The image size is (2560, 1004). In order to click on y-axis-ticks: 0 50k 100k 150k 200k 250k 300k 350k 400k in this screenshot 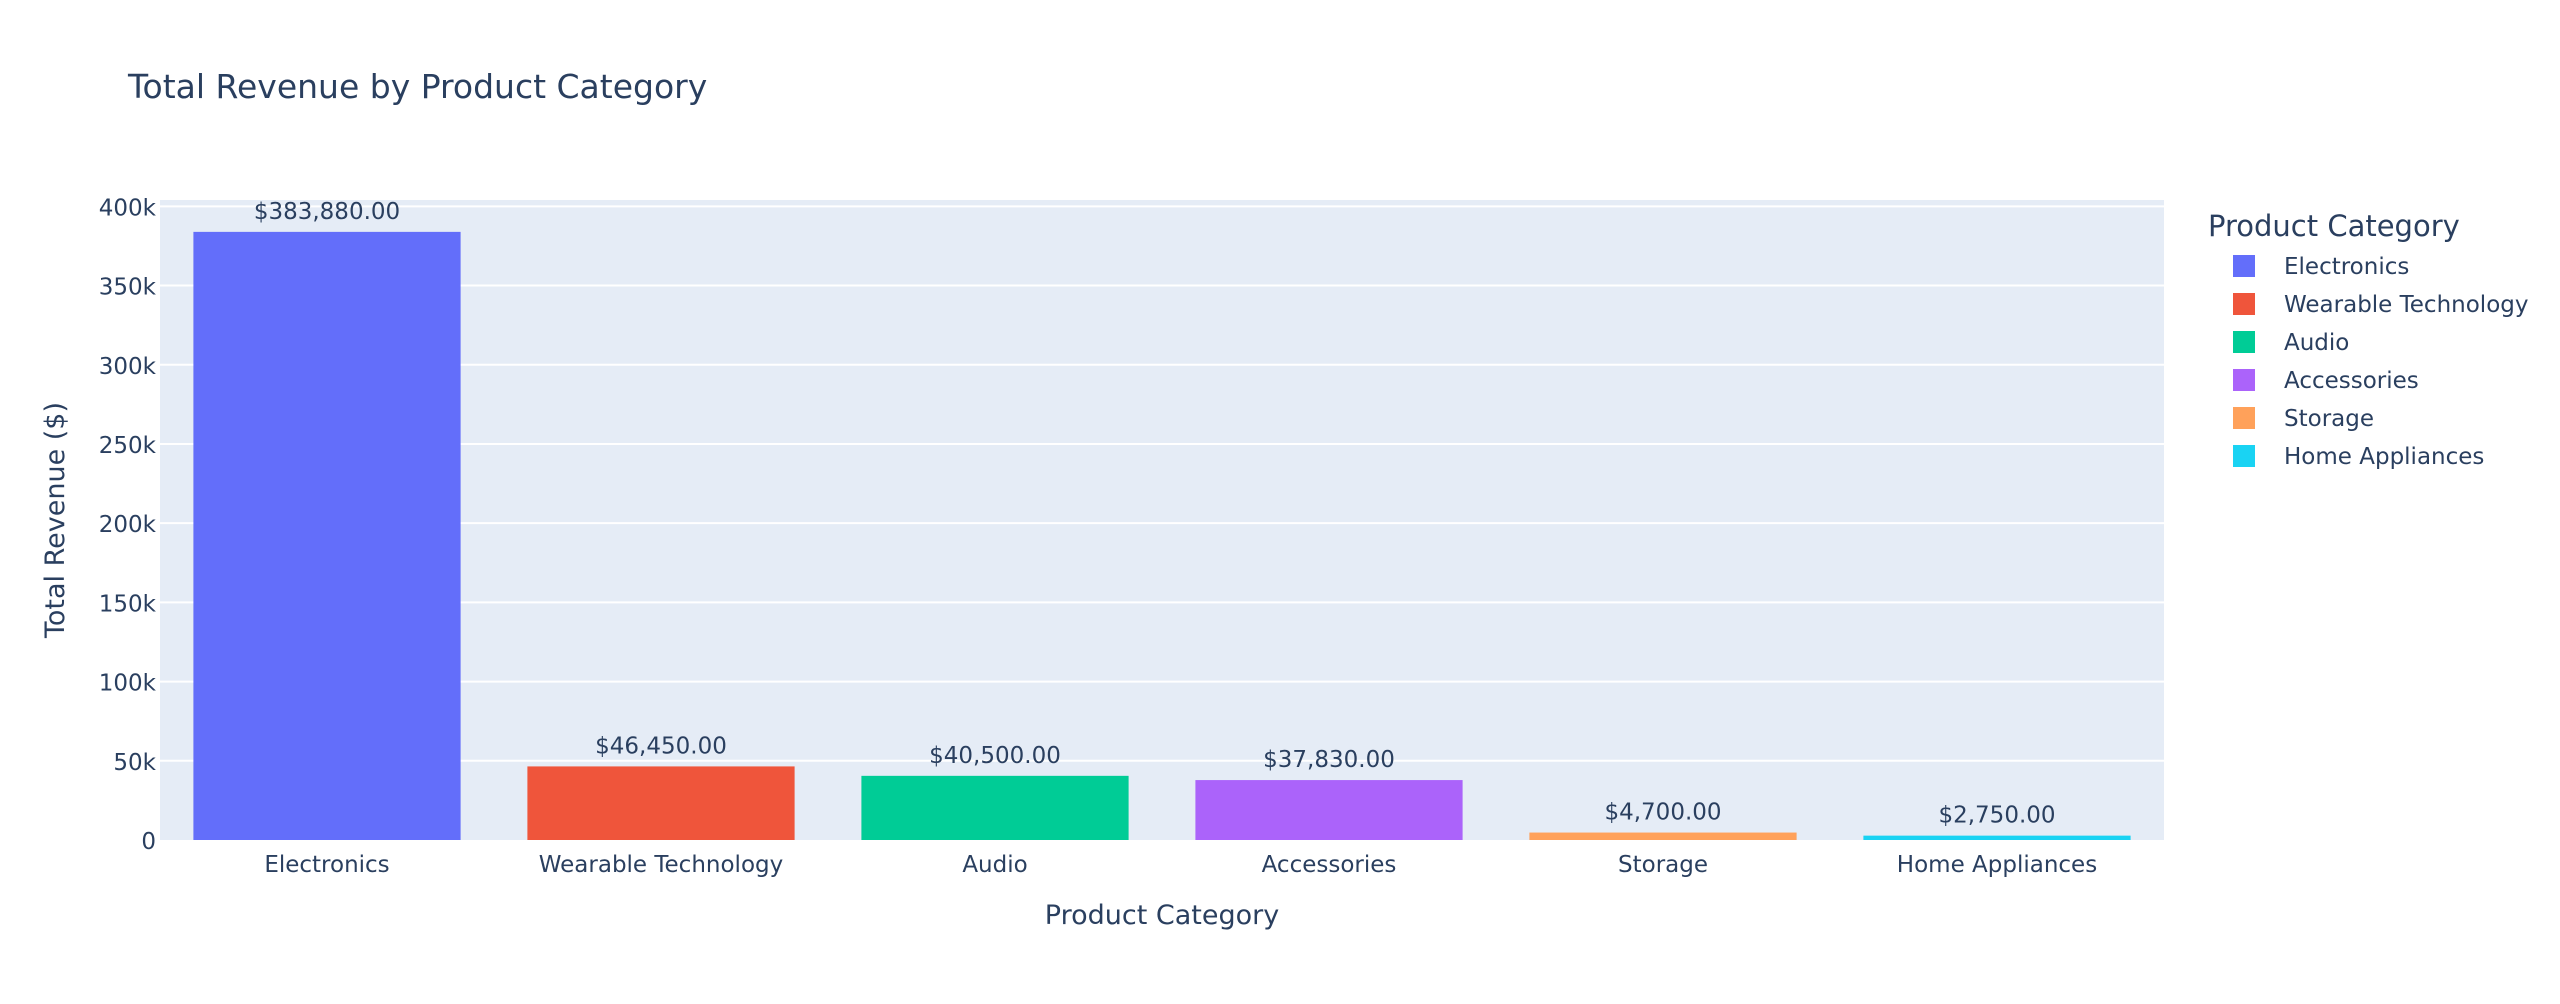, I will do `click(128, 525)`.